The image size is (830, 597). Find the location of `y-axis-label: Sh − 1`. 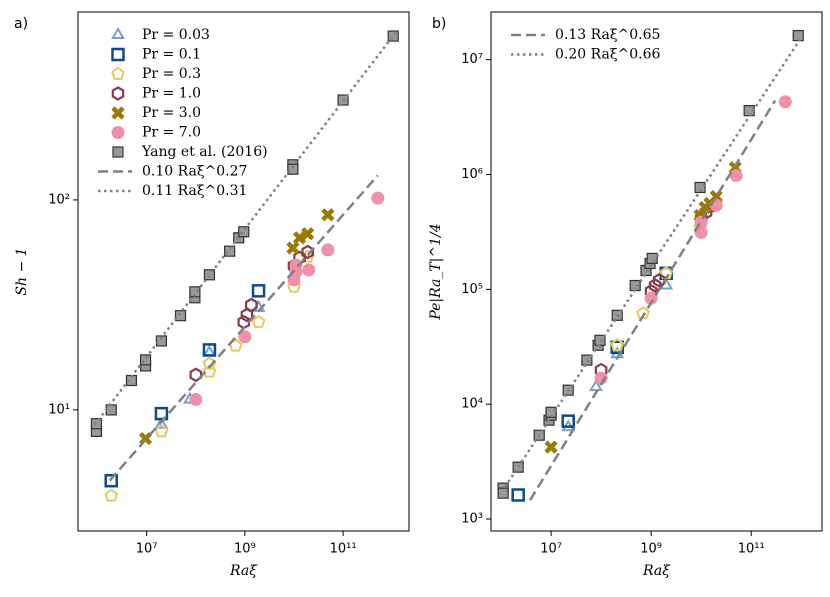

y-axis-label: Sh − 1 is located at coordinates (22, 271).